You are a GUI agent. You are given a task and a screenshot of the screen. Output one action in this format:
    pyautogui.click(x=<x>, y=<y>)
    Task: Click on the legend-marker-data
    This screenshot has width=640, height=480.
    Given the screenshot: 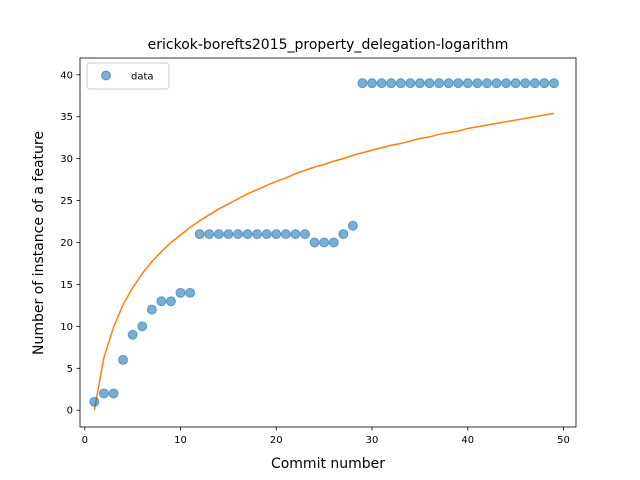 What is the action you would take?
    pyautogui.click(x=106, y=75)
    